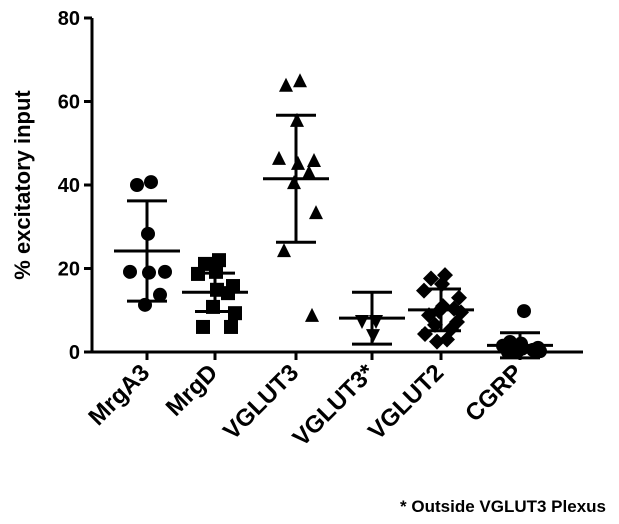 Image resolution: width=619 pixels, height=524 pixels. I want to click on x-tick-label: VGLUT3*, so click(334, 405).